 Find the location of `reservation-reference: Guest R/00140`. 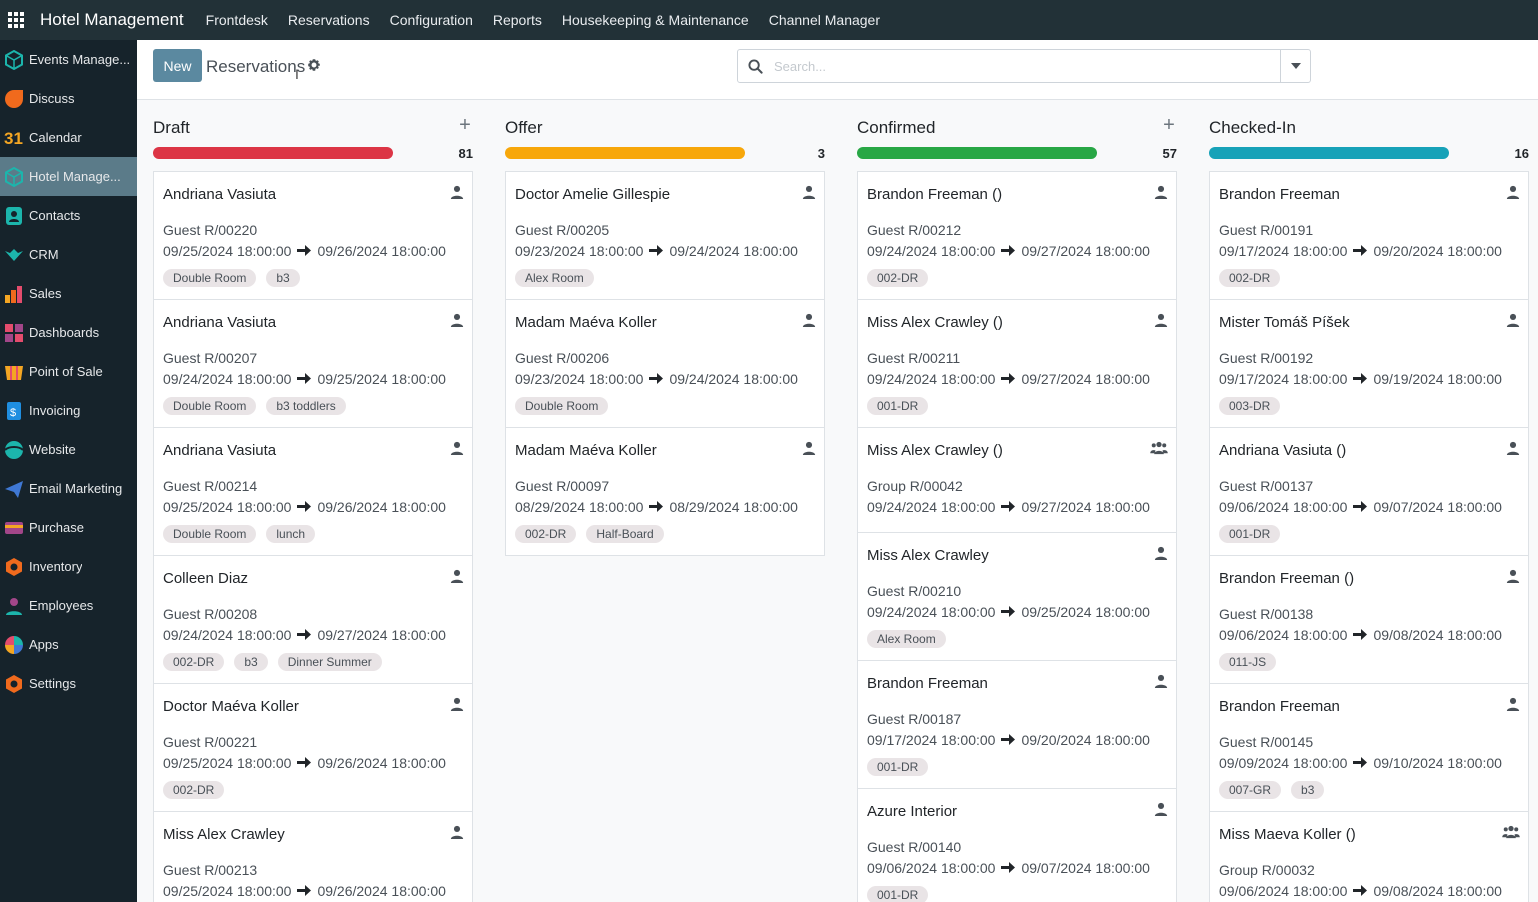

reservation-reference: Guest R/00140 is located at coordinates (914, 847).